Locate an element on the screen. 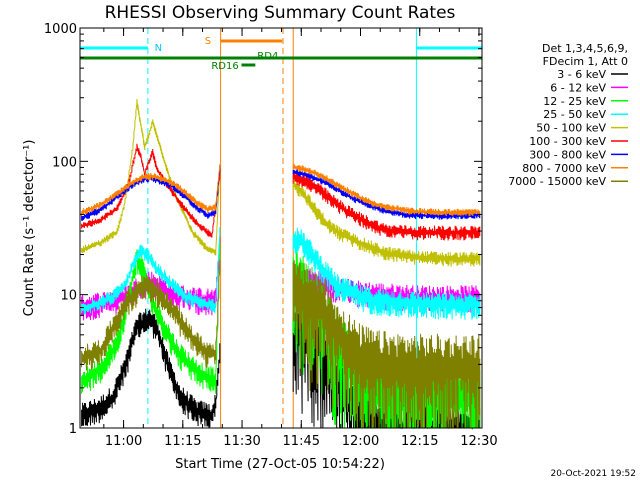 This screenshot has height=480, width=640. legend-label-5: 100 - 300 keV is located at coordinates (567, 141).